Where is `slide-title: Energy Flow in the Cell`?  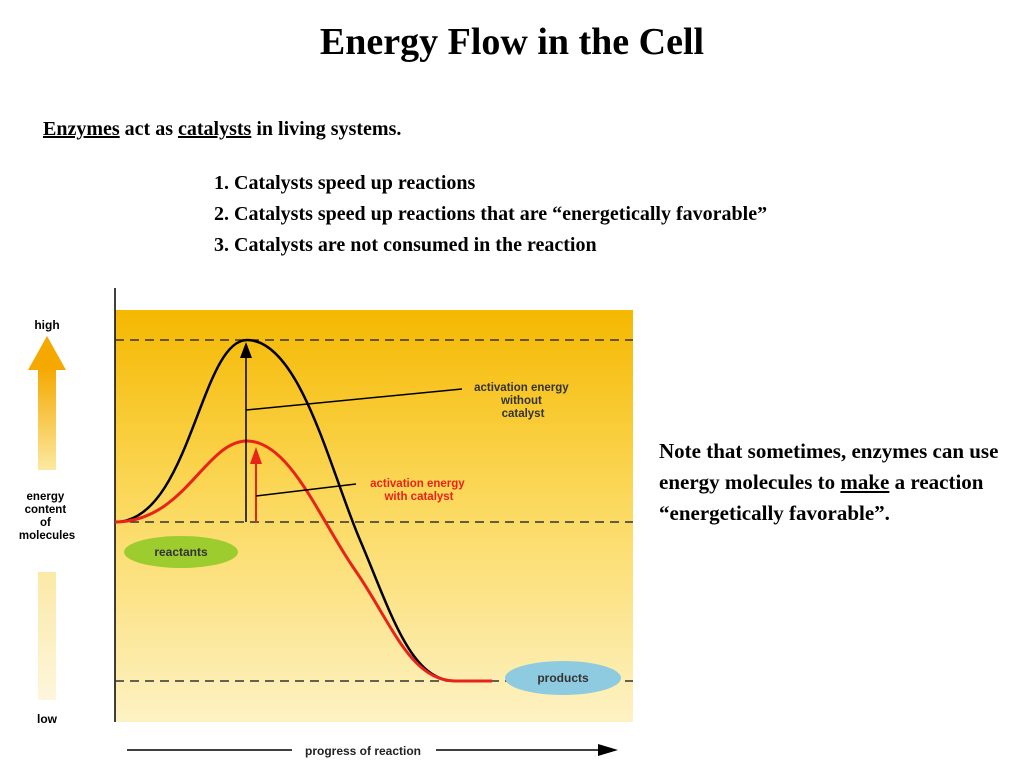 slide-title: Energy Flow in the Cell is located at coordinates (512, 42).